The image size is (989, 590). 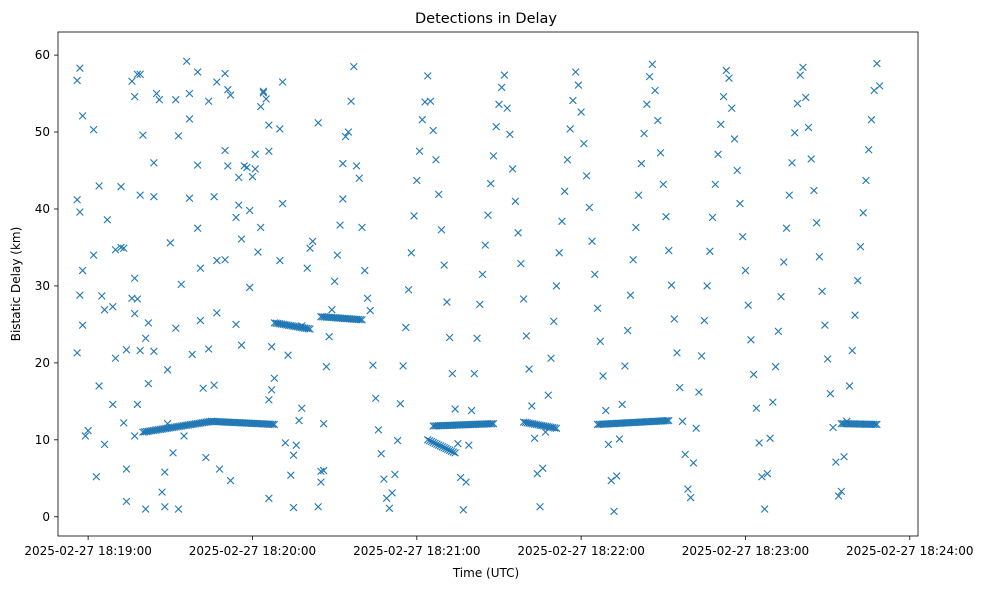 I want to click on x-tick-label: 2025-02-27 18:22:00, so click(x=580, y=551).